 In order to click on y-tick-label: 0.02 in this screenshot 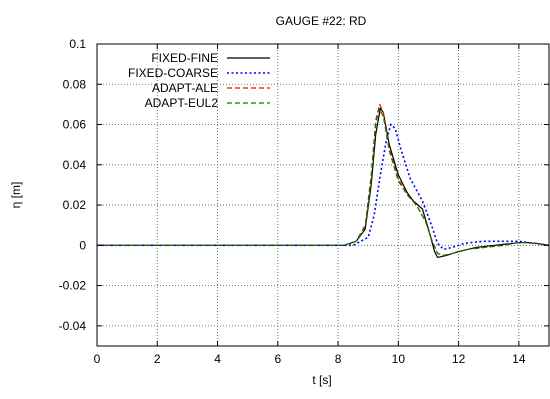, I will do `click(75, 205)`.